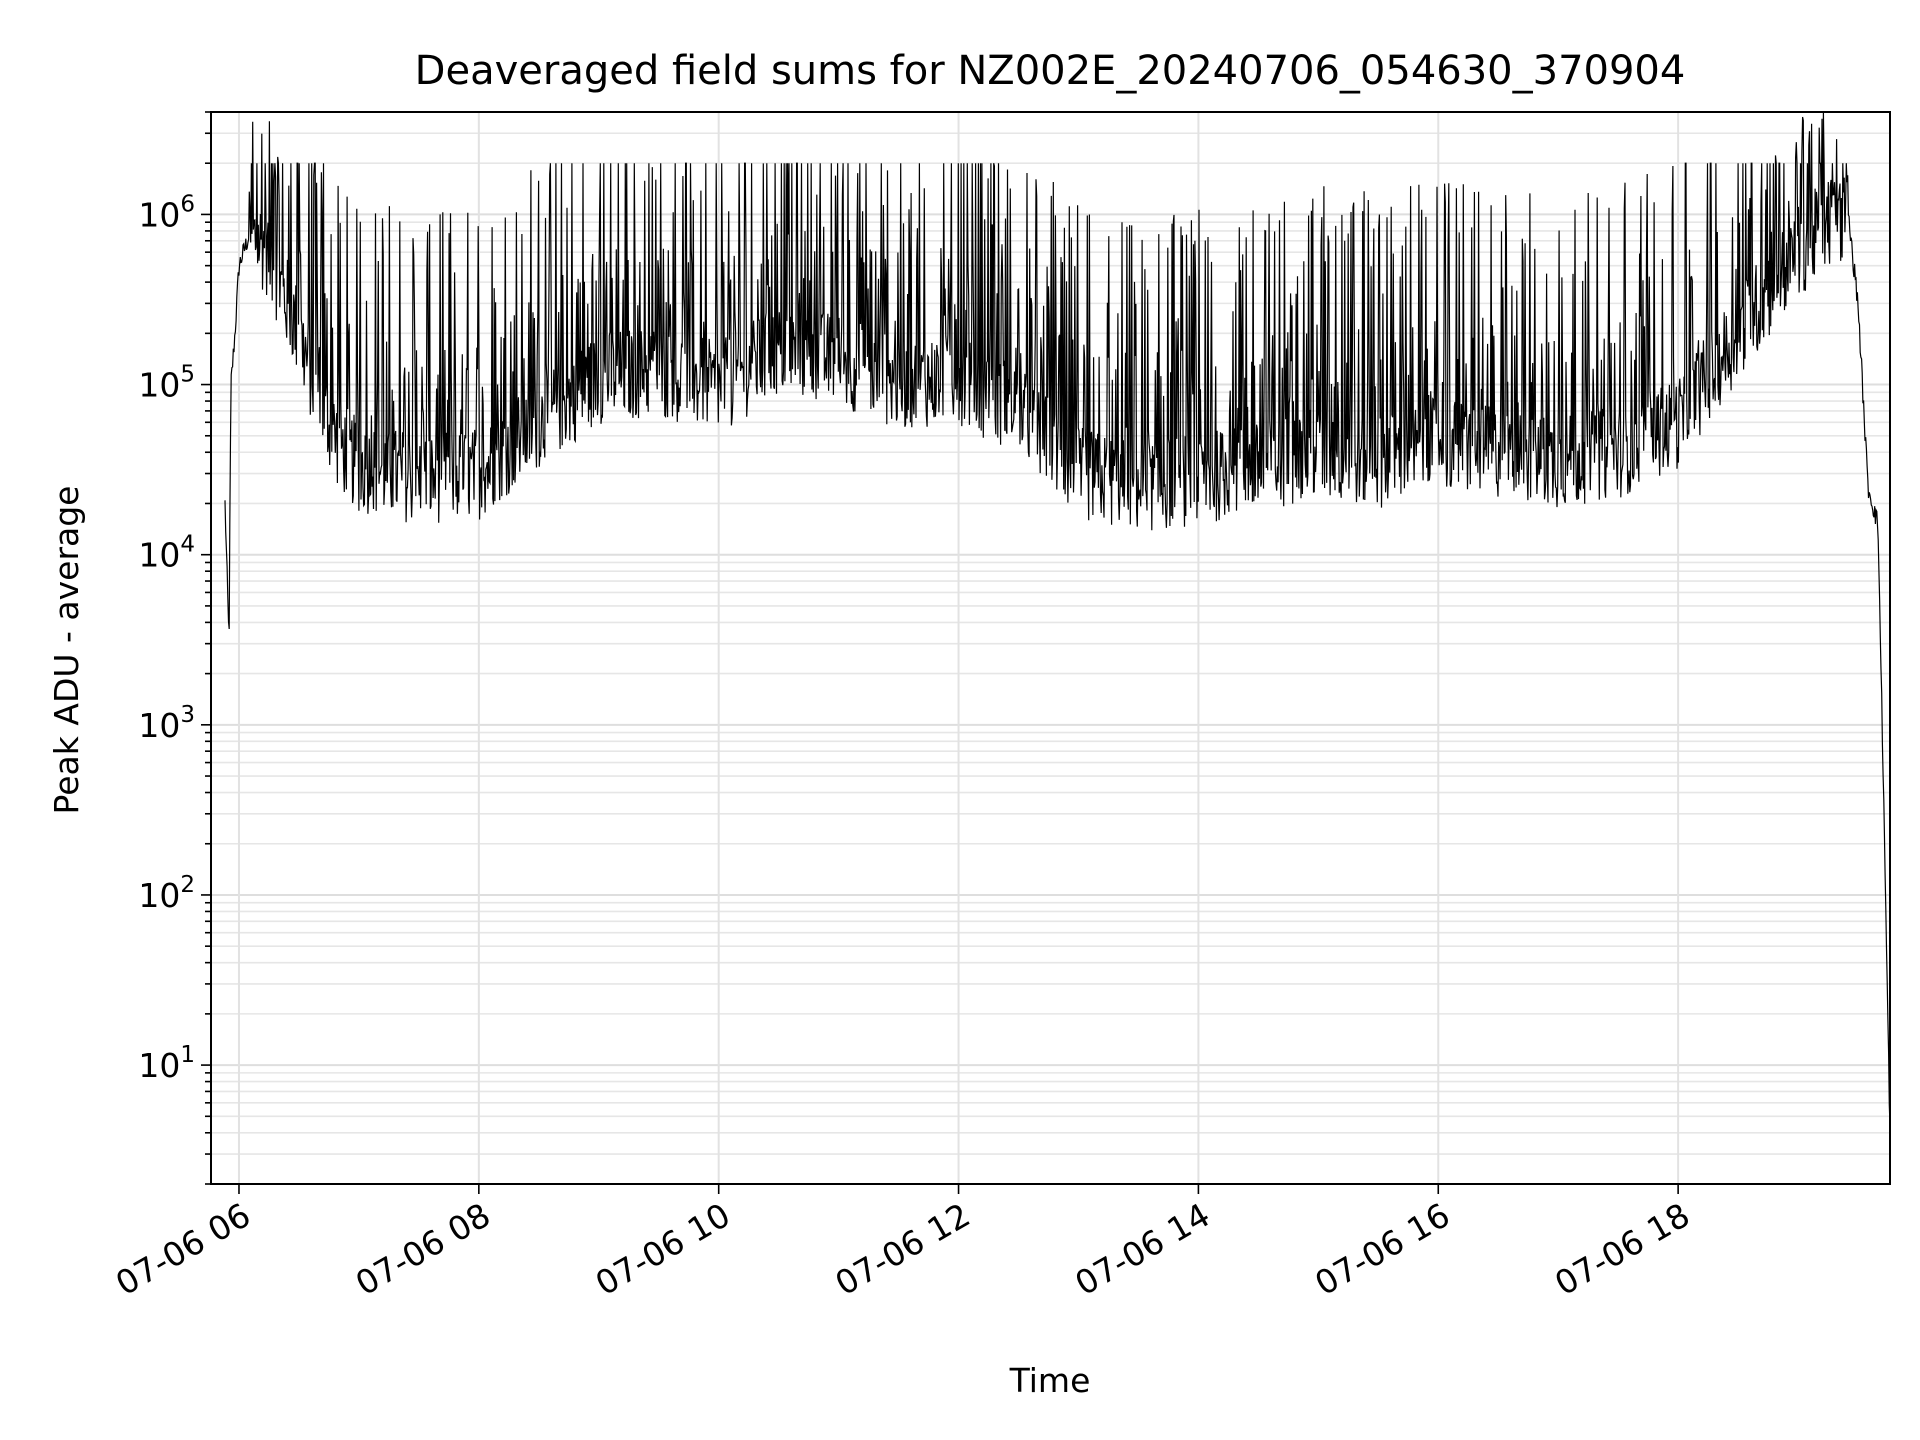 This screenshot has width=1920, height=1440. What do you see at coordinates (66, 650) in the screenshot?
I see `y-axis-label: Peak ADU - average` at bounding box center [66, 650].